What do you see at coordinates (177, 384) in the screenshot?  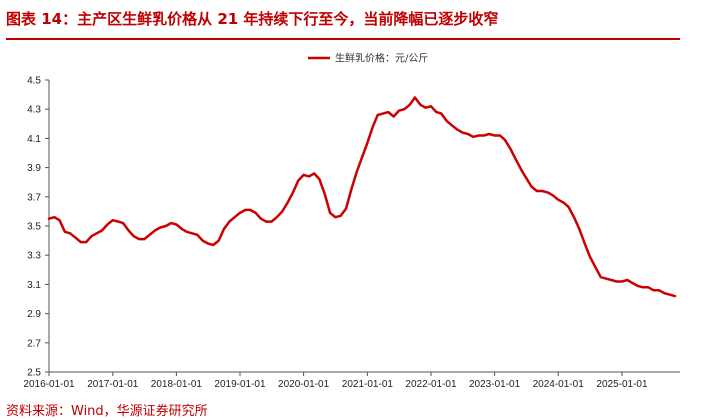 I see `x-tick-label: 2018-01-01` at bounding box center [177, 384].